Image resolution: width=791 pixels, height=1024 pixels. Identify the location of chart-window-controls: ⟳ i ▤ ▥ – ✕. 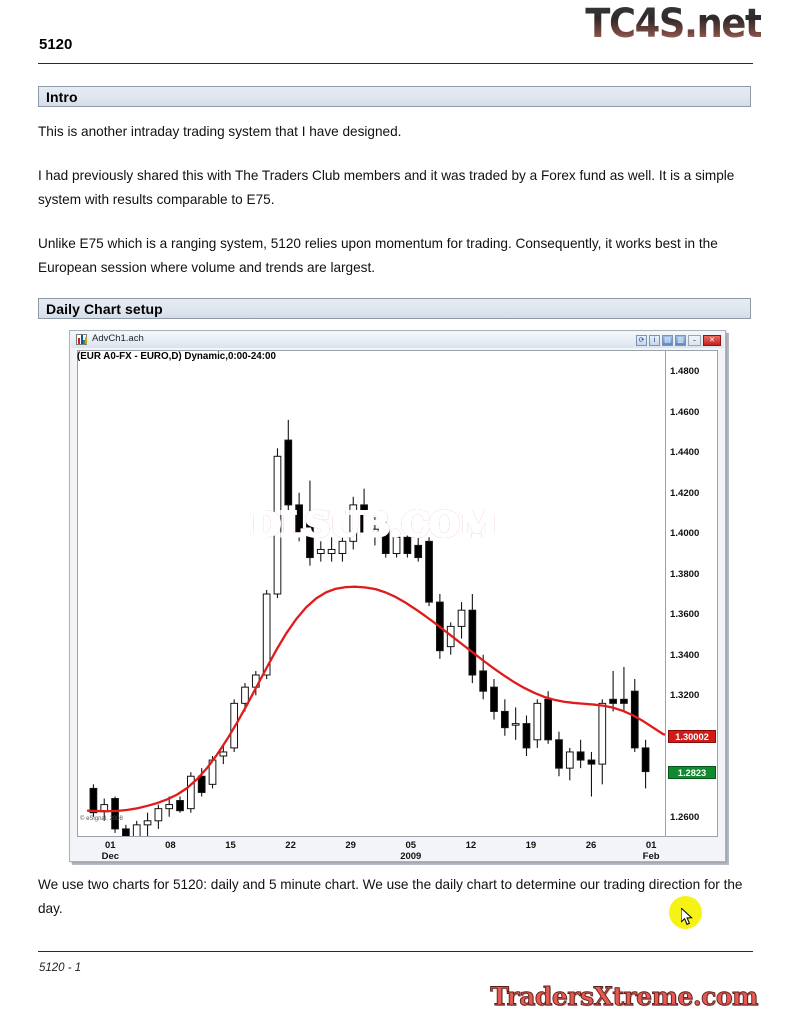
(678, 340).